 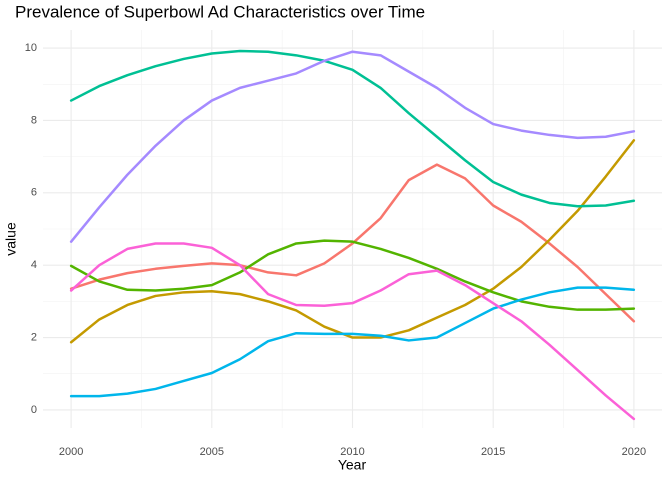 What do you see at coordinates (34, 265) in the screenshot?
I see `y-tick-label: 4` at bounding box center [34, 265].